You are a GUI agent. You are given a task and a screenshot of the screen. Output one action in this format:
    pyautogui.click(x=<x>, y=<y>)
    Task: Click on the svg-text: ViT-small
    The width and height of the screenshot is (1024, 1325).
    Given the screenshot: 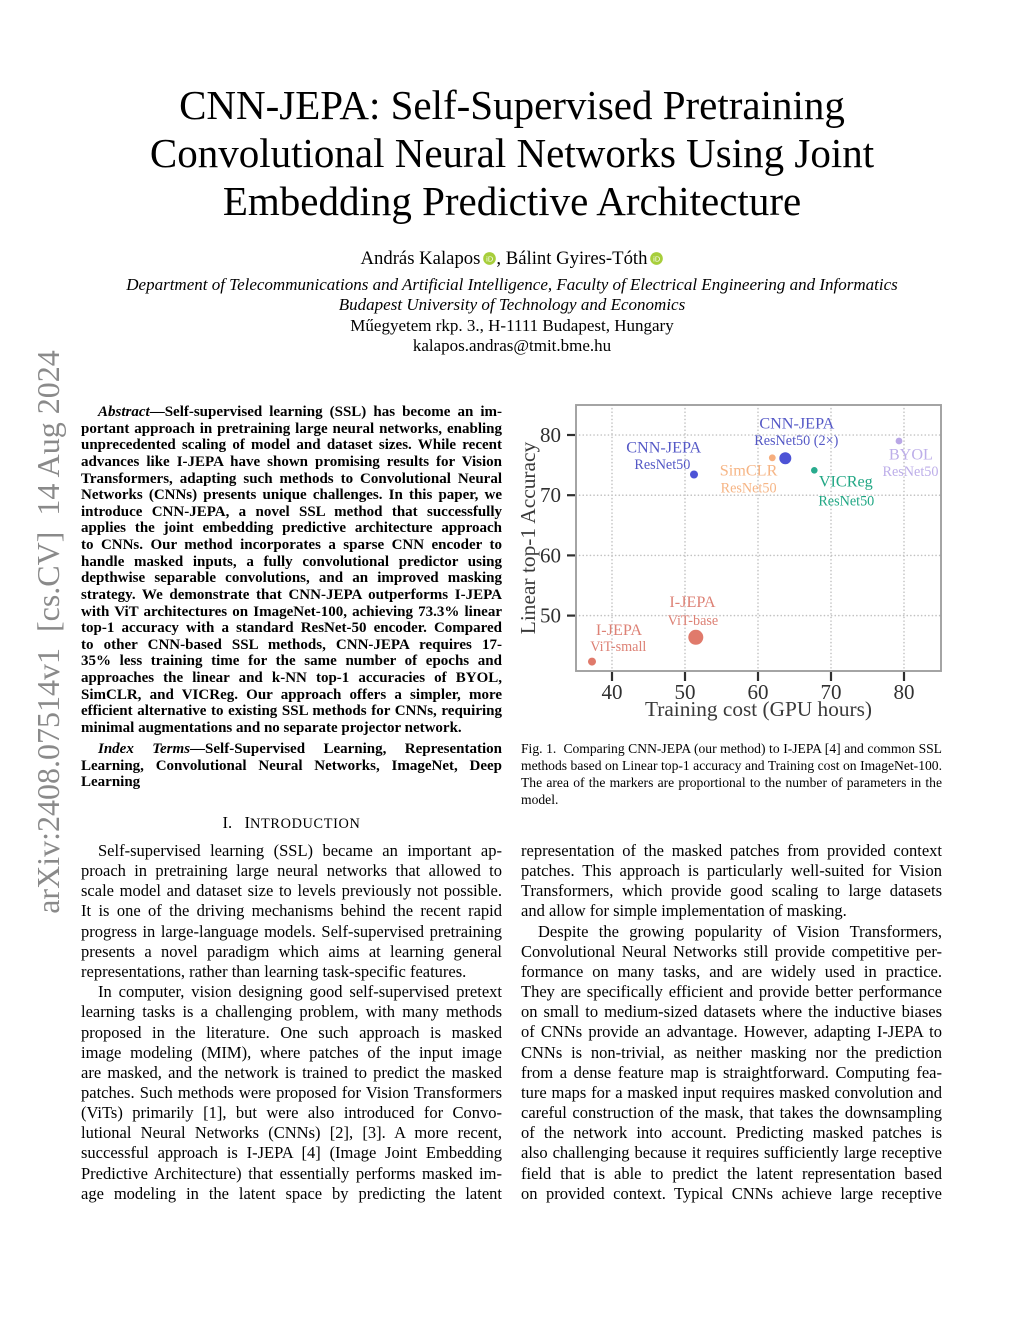 What is the action you would take?
    pyautogui.click(x=618, y=647)
    